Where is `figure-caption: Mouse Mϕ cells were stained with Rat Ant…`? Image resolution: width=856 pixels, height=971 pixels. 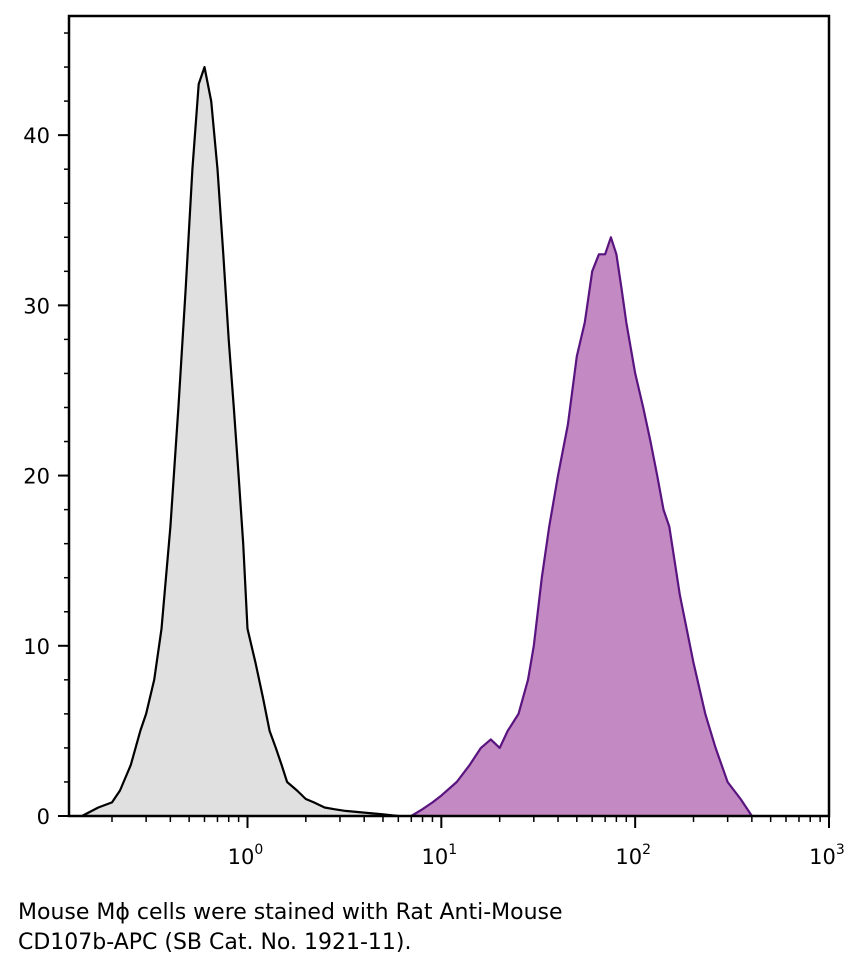 figure-caption: Mouse Mϕ cells were stained with Rat Ant… is located at coordinates (428, 928).